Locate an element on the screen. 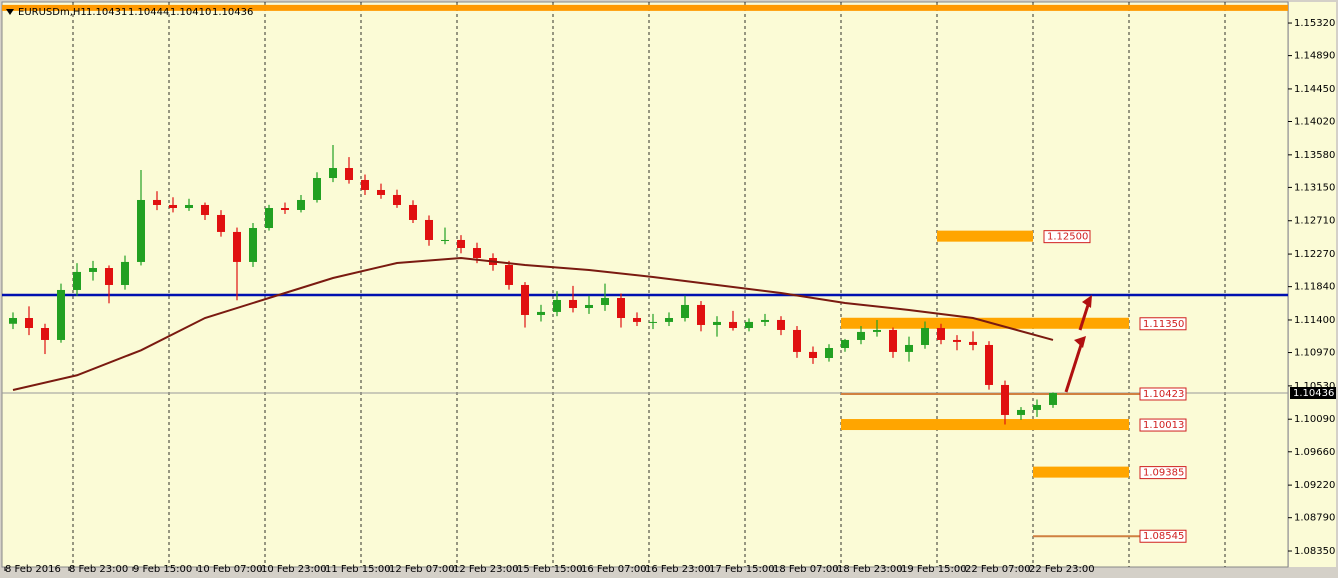 The height and width of the screenshot is (578, 1338). x-tick-label: 12 Feb 07:00 is located at coordinates (422, 569).